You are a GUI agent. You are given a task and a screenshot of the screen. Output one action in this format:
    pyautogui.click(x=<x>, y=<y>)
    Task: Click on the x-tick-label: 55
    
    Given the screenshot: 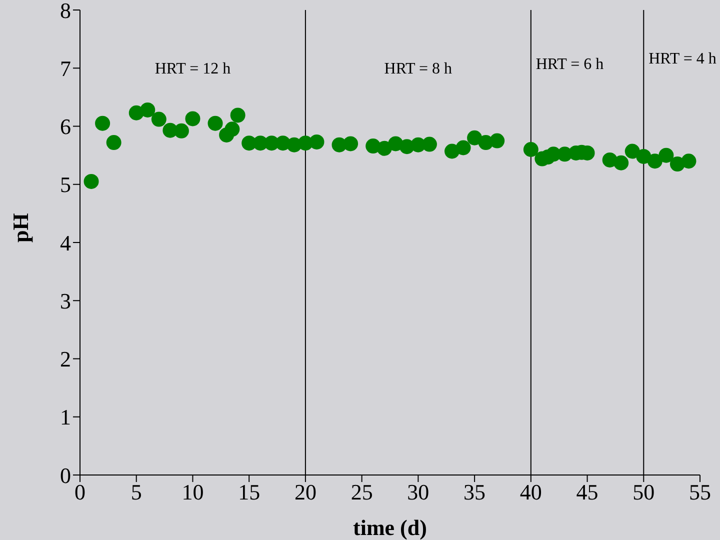 What is the action you would take?
    pyautogui.click(x=700, y=492)
    